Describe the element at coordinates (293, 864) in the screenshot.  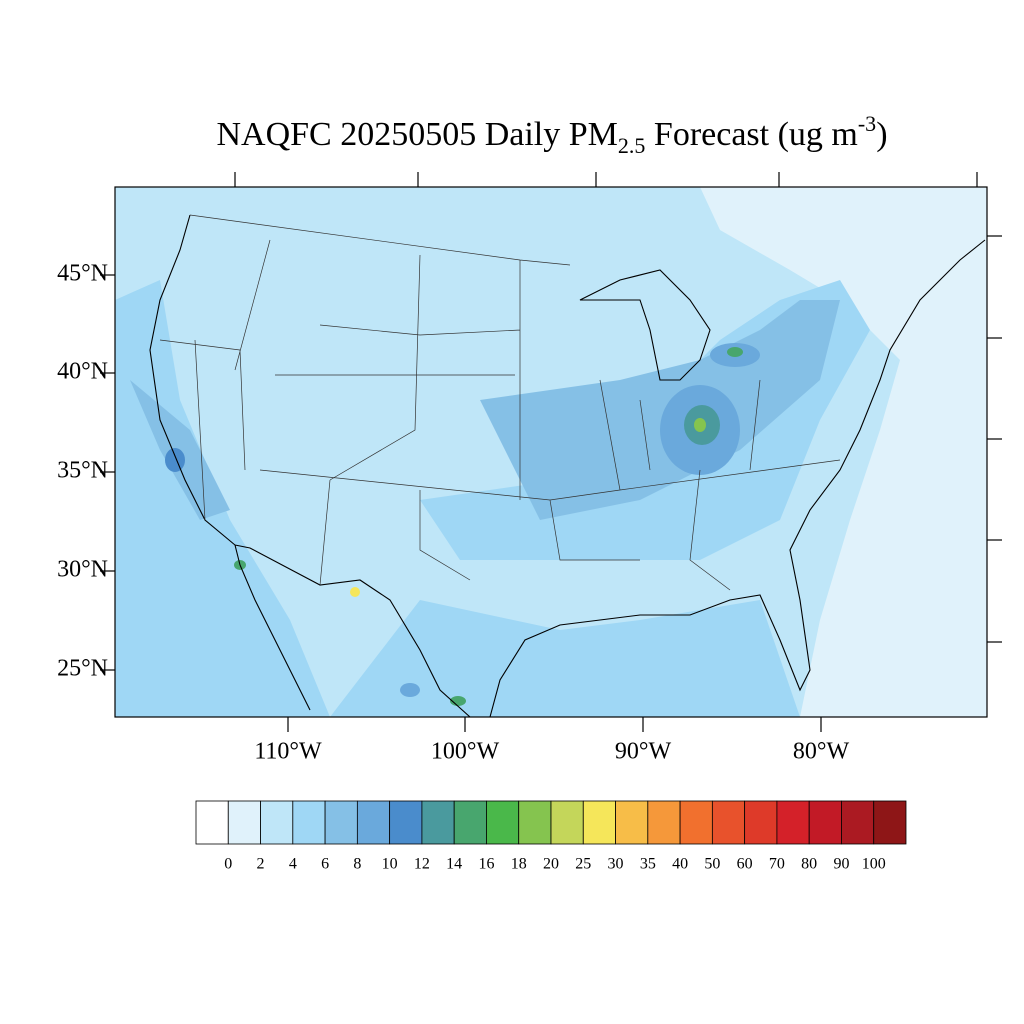
I see `colorbar-label: 4` at that location.